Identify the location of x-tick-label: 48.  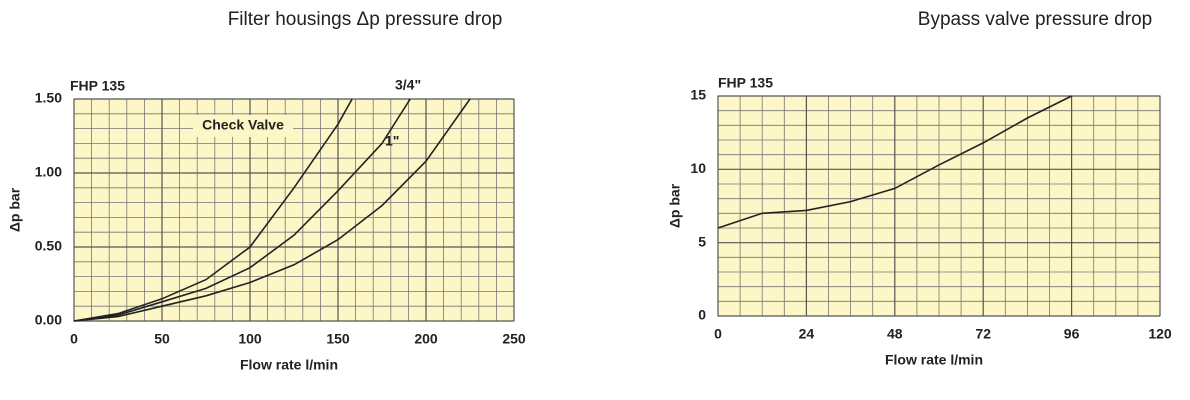
(895, 334).